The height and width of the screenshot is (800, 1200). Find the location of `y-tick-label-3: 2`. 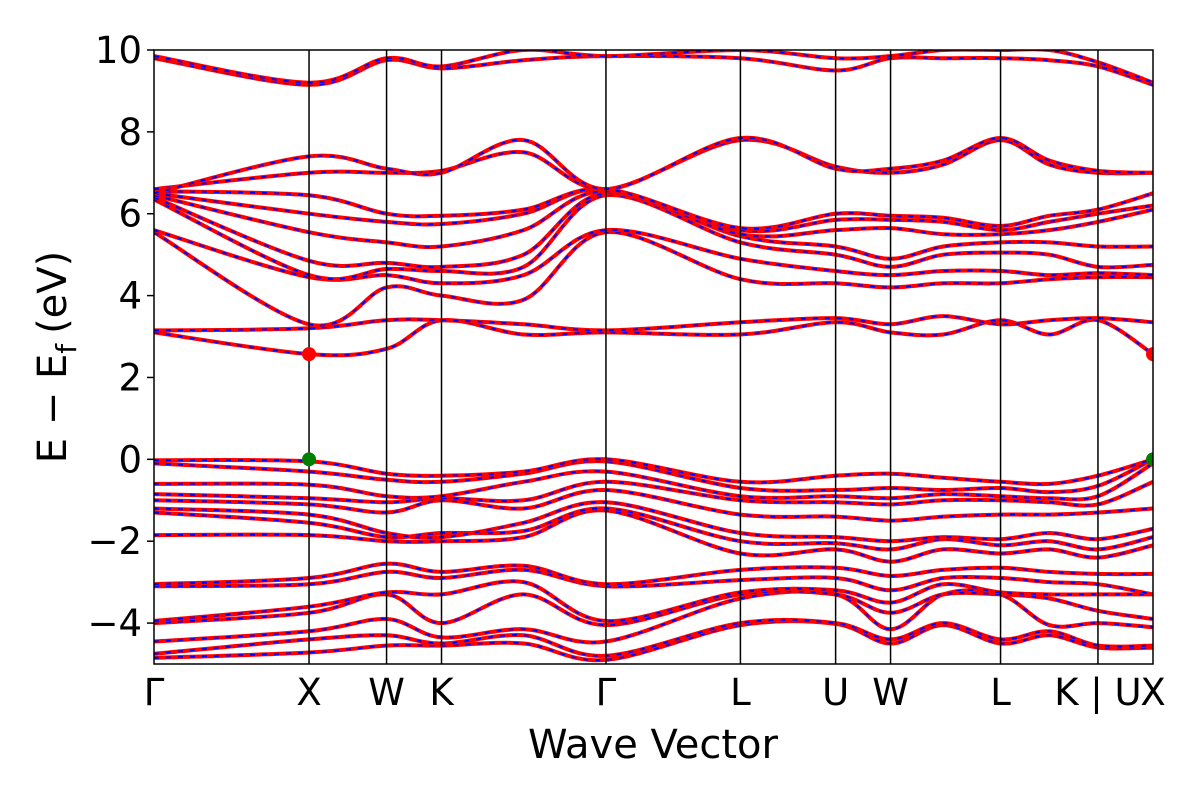

y-tick-label-3: 2 is located at coordinates (130, 377).